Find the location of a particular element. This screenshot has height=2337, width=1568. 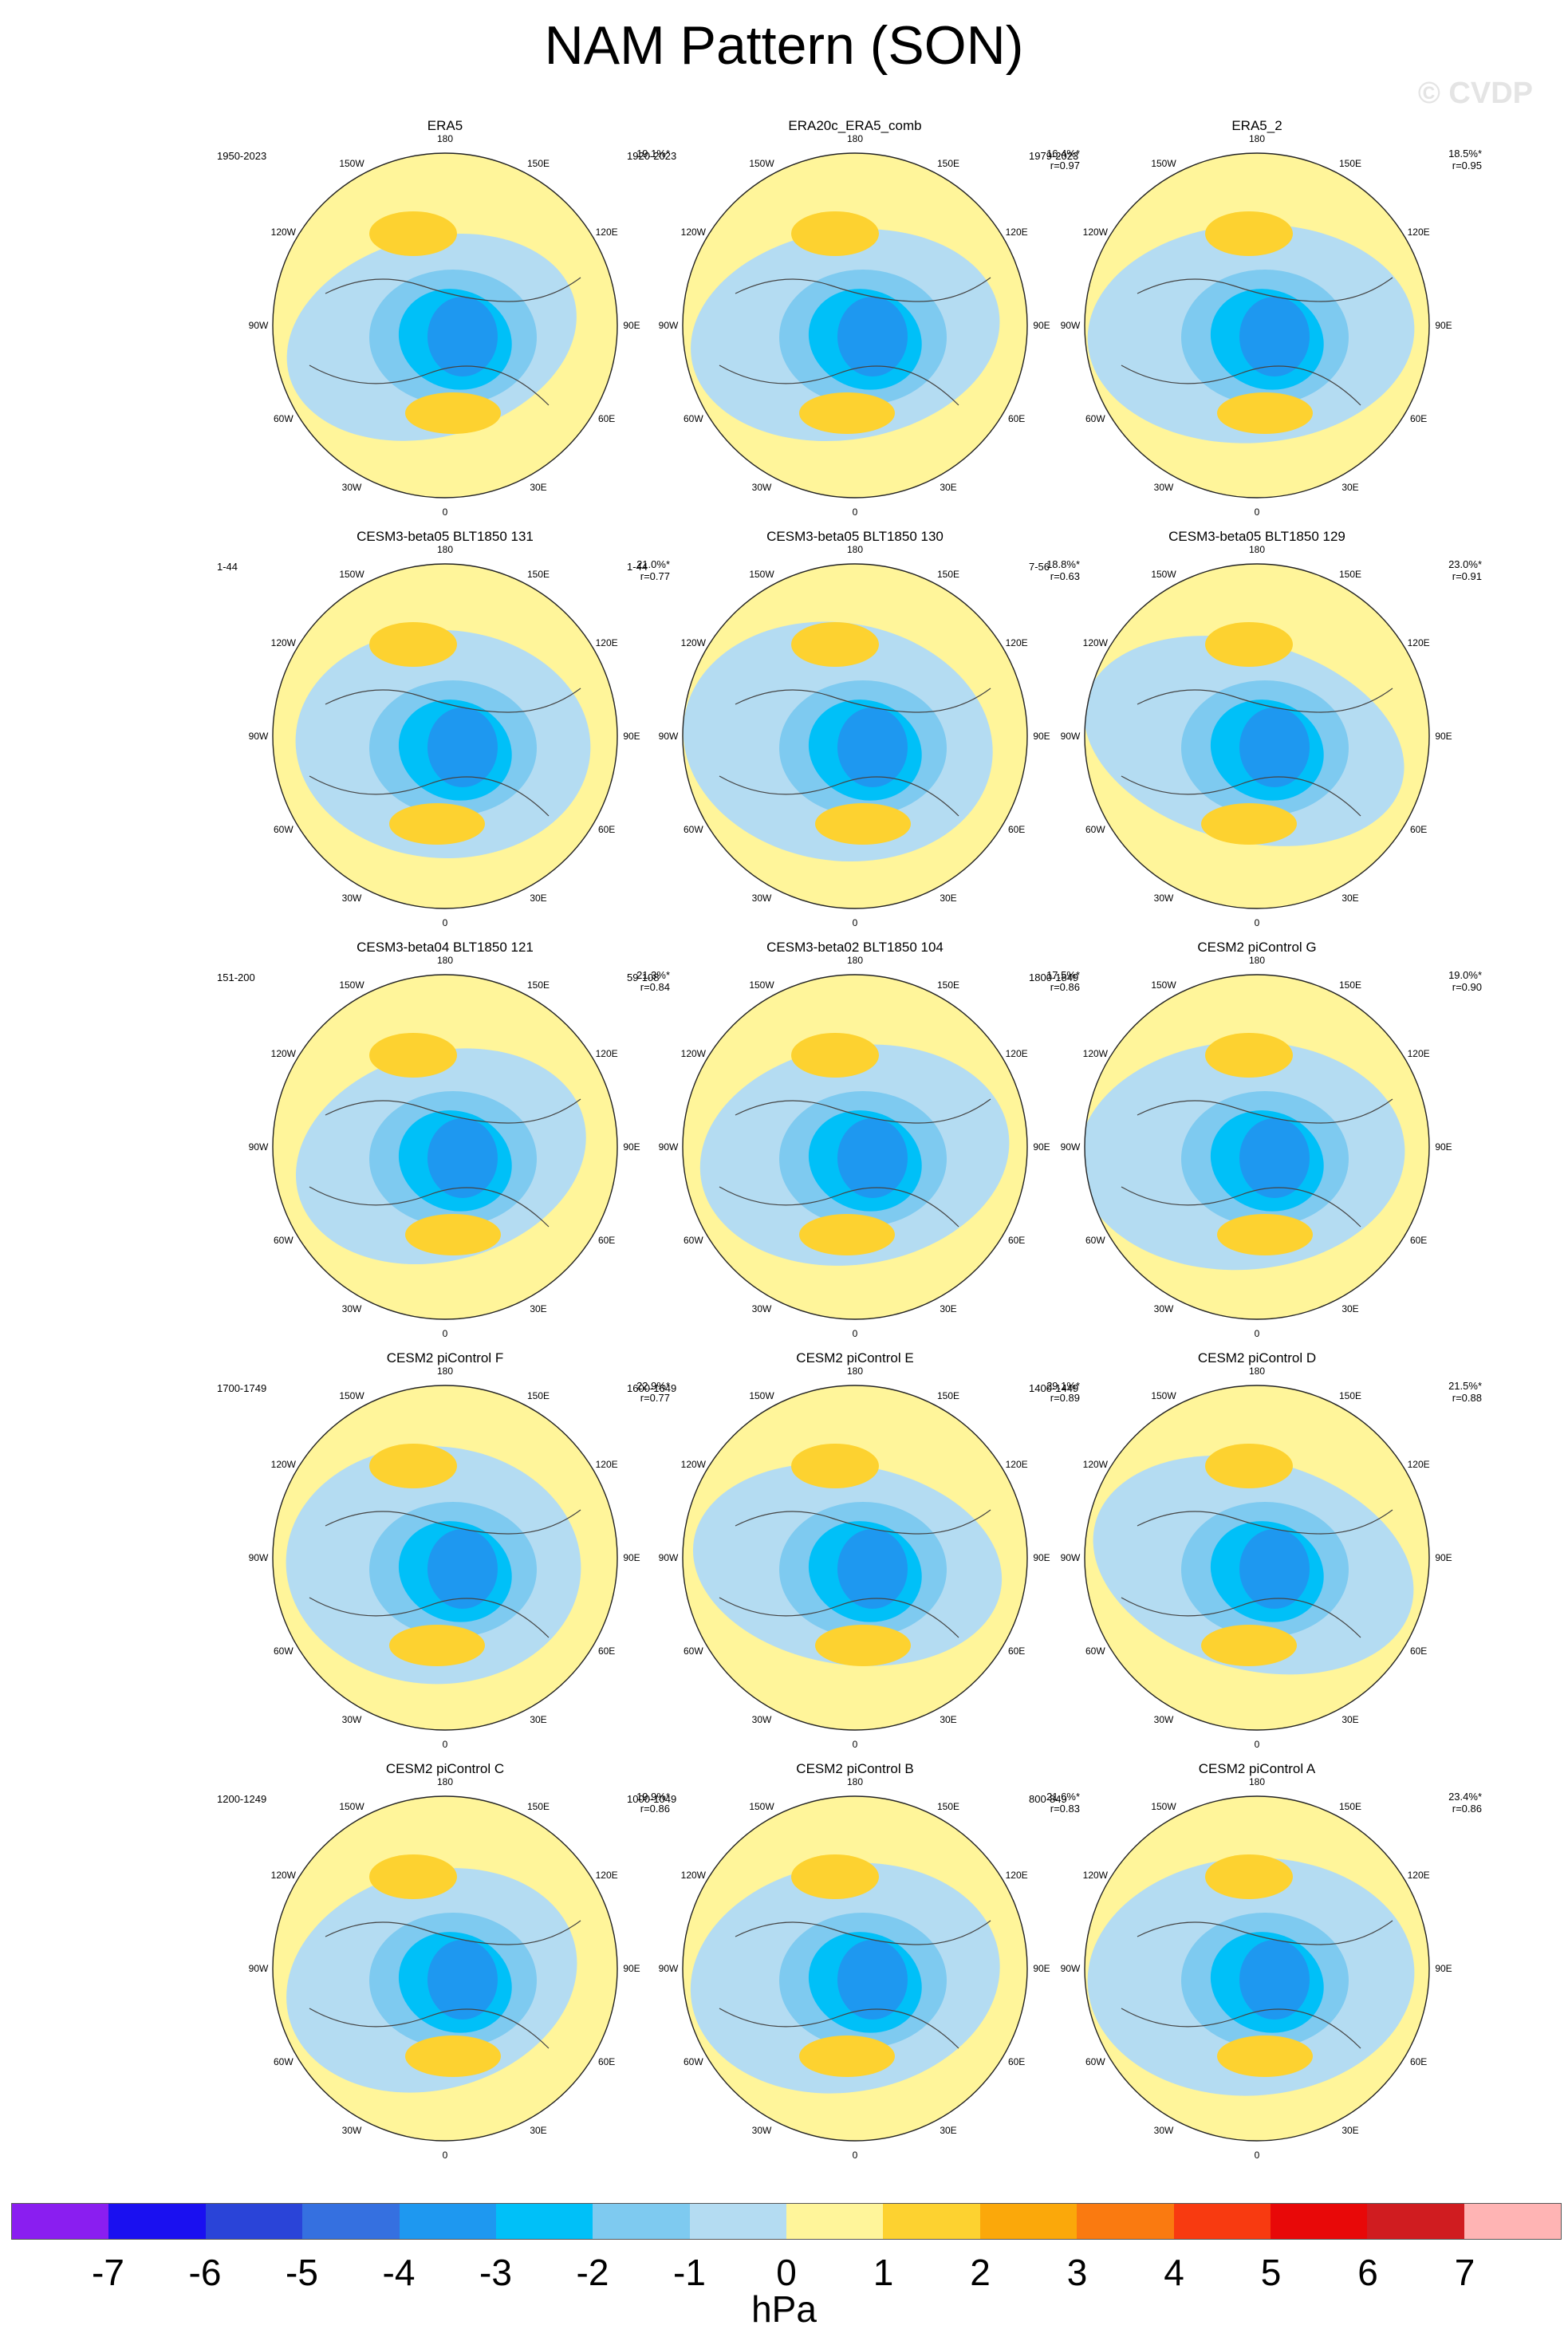

pattern-correlation: r=0.88 is located at coordinates (1467, 1397).